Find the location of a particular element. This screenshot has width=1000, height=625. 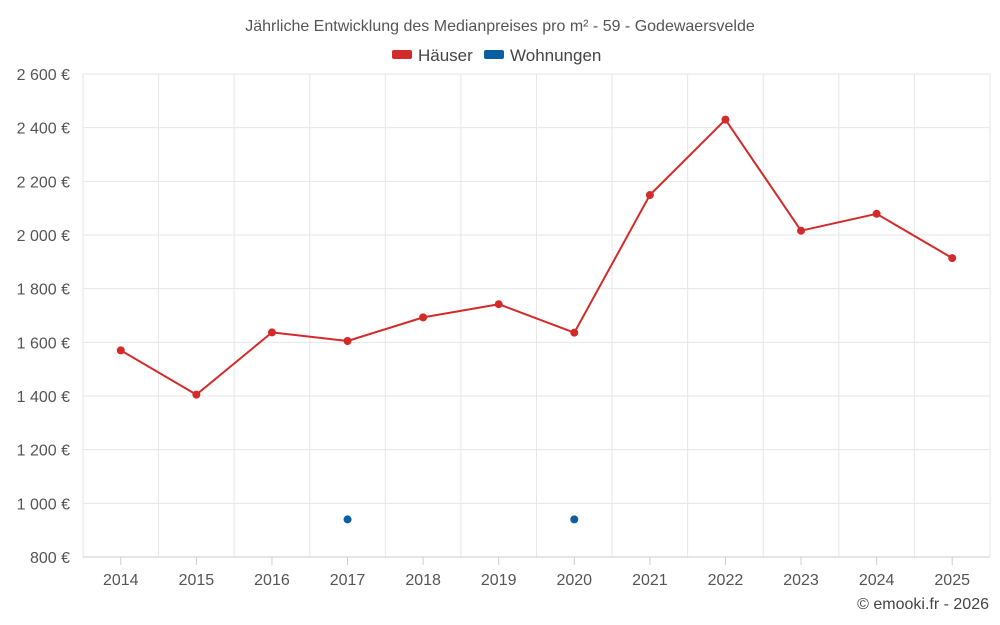

x-tick-label: 2022 is located at coordinates (726, 580).